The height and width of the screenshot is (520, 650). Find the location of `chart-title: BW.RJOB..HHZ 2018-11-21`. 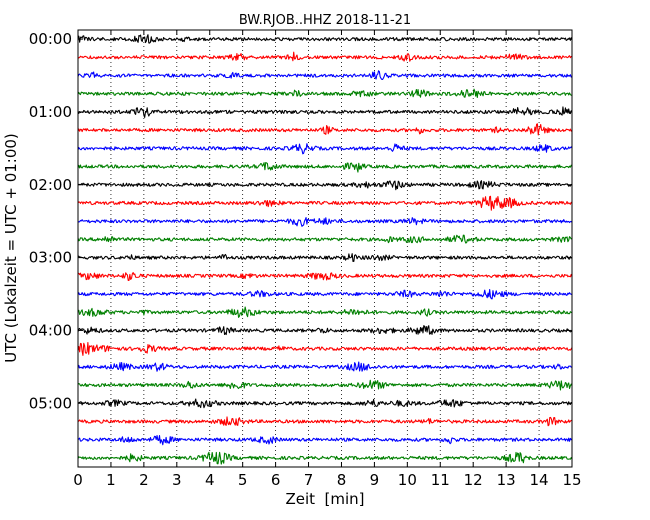

chart-title: BW.RJOB..HHZ 2018-11-21 is located at coordinates (325, 20).